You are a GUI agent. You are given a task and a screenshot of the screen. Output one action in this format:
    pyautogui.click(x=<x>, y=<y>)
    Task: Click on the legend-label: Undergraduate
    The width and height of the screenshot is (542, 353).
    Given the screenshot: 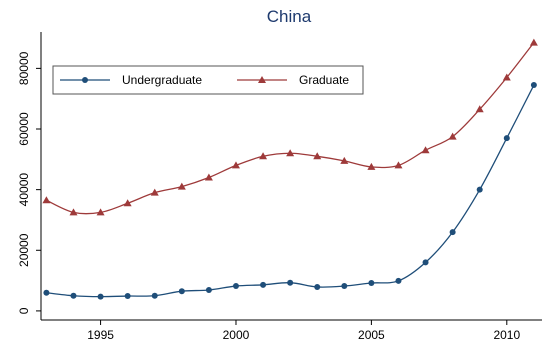 What is the action you would take?
    pyautogui.click(x=162, y=80)
    